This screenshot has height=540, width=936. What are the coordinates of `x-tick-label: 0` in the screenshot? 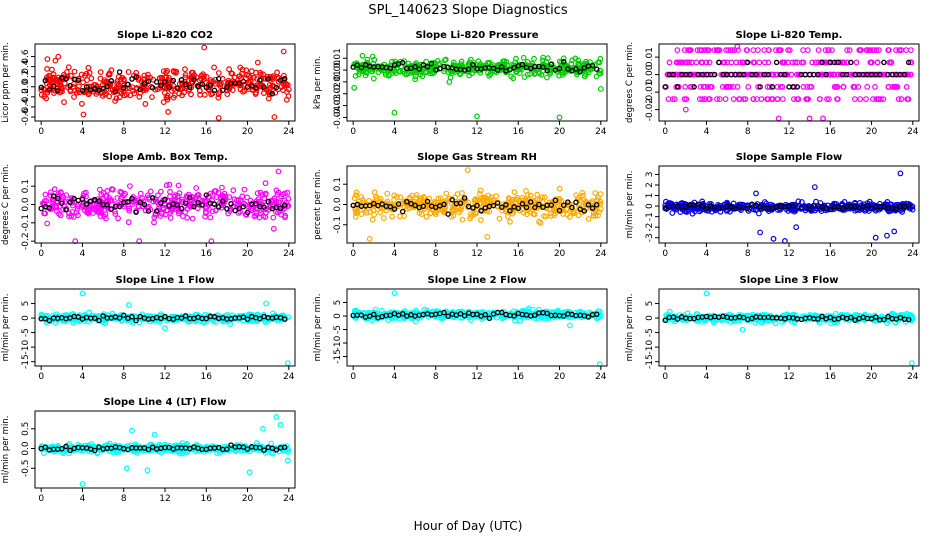 It's located at (41, 377).